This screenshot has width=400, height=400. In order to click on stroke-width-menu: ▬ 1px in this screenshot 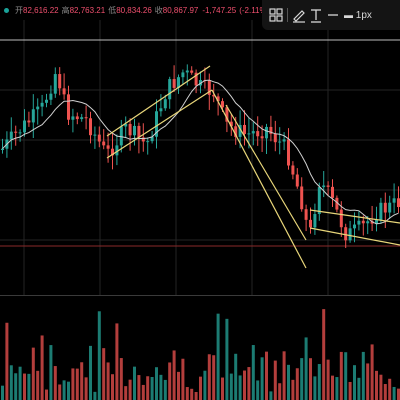, I will do `click(358, 15)`.